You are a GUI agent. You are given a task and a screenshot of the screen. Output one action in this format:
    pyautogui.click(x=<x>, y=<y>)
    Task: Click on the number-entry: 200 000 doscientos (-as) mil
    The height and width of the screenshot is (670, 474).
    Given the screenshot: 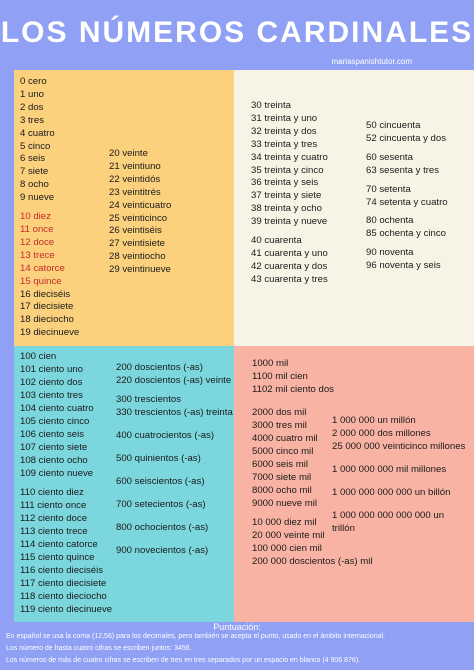 What is the action you would take?
    pyautogui.click(x=312, y=561)
    